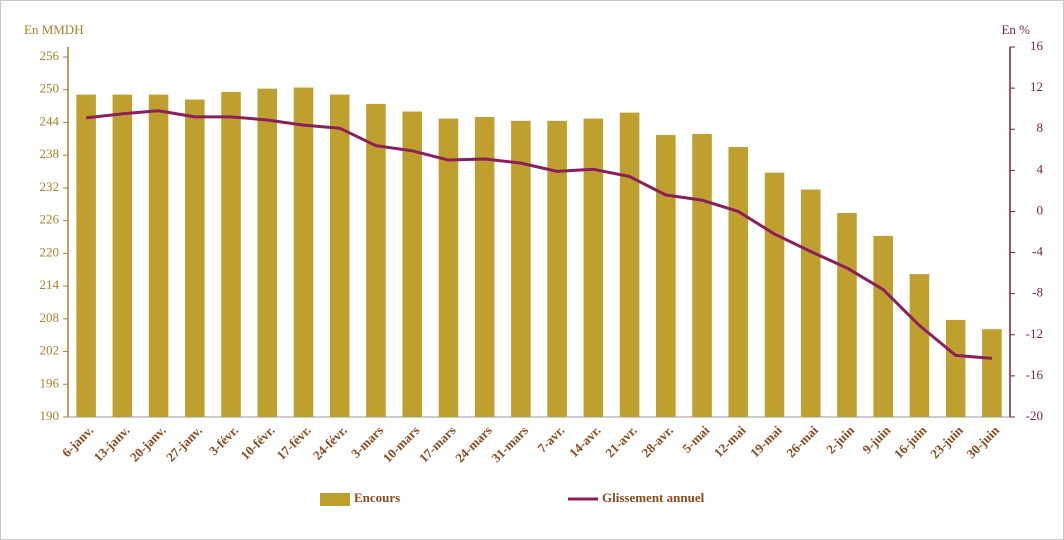 The image size is (1064, 540). I want to click on y2-tick-label: -16, so click(1035, 374).